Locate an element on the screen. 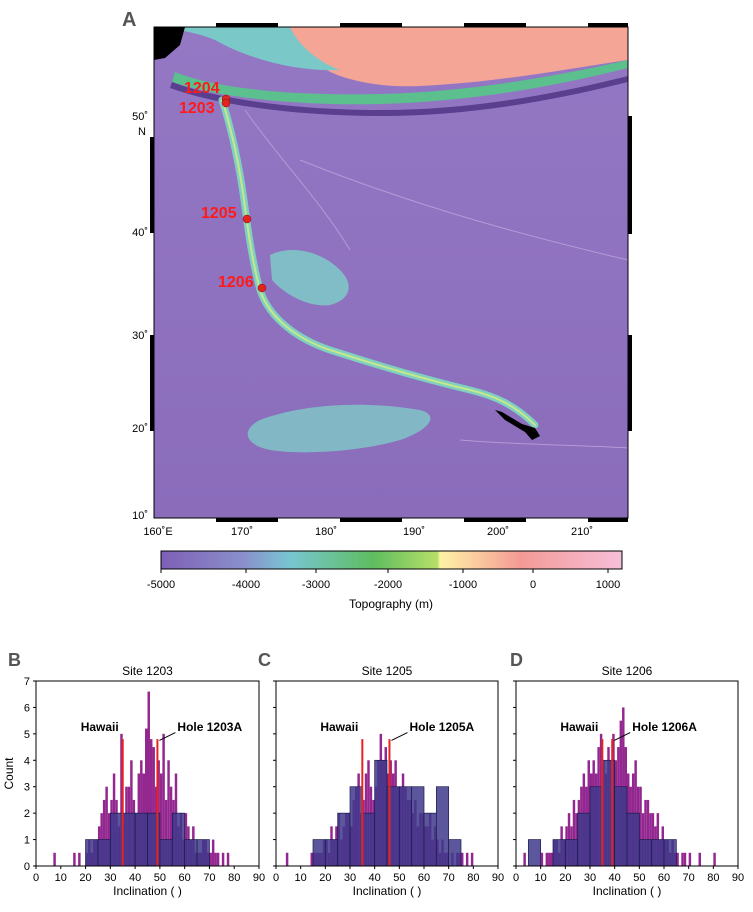 This screenshot has width=753, height=912. map-emperor-chain-core is located at coordinates (378, 262).